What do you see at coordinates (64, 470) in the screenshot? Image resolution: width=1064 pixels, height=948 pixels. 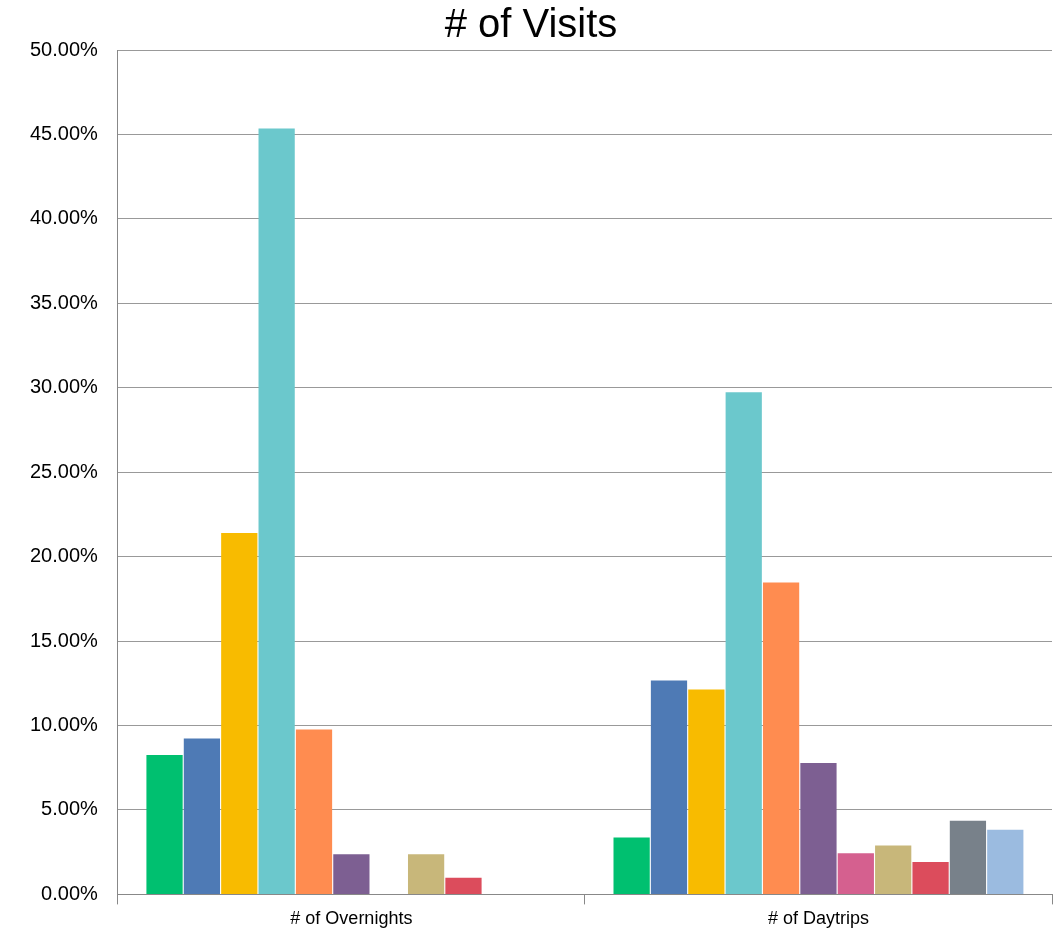 I see `y-tick-label: 25.00%` at bounding box center [64, 470].